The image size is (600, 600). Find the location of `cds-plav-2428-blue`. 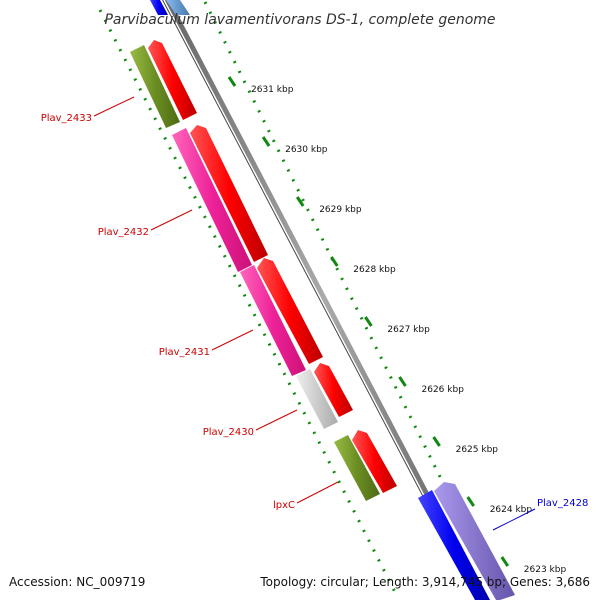

cds-plav-2428-blue is located at coordinates (454, 545).